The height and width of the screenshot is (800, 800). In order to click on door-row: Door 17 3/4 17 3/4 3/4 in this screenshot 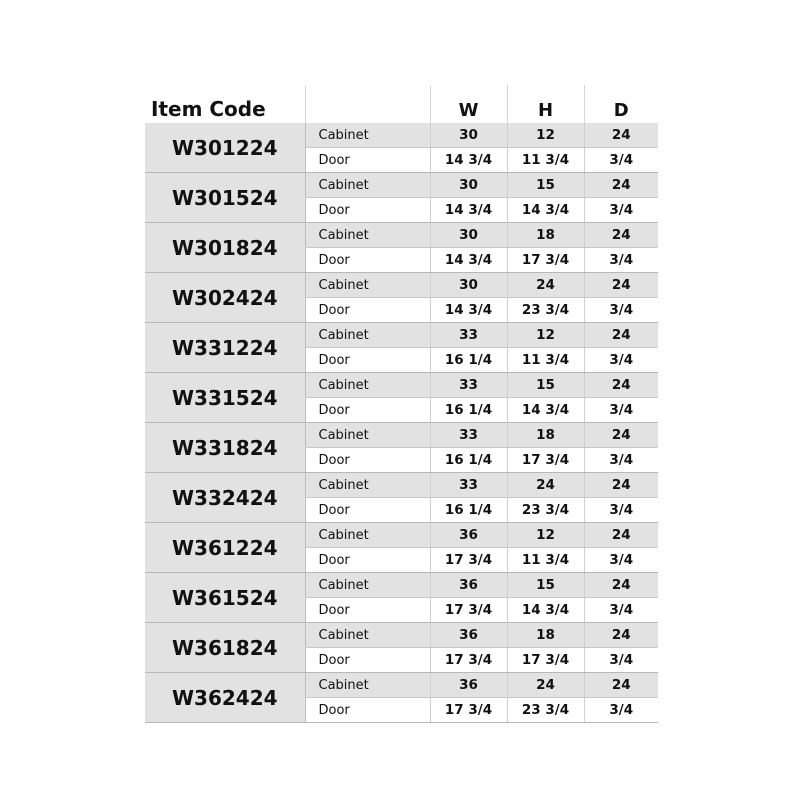, I will do `click(401, 660)`.